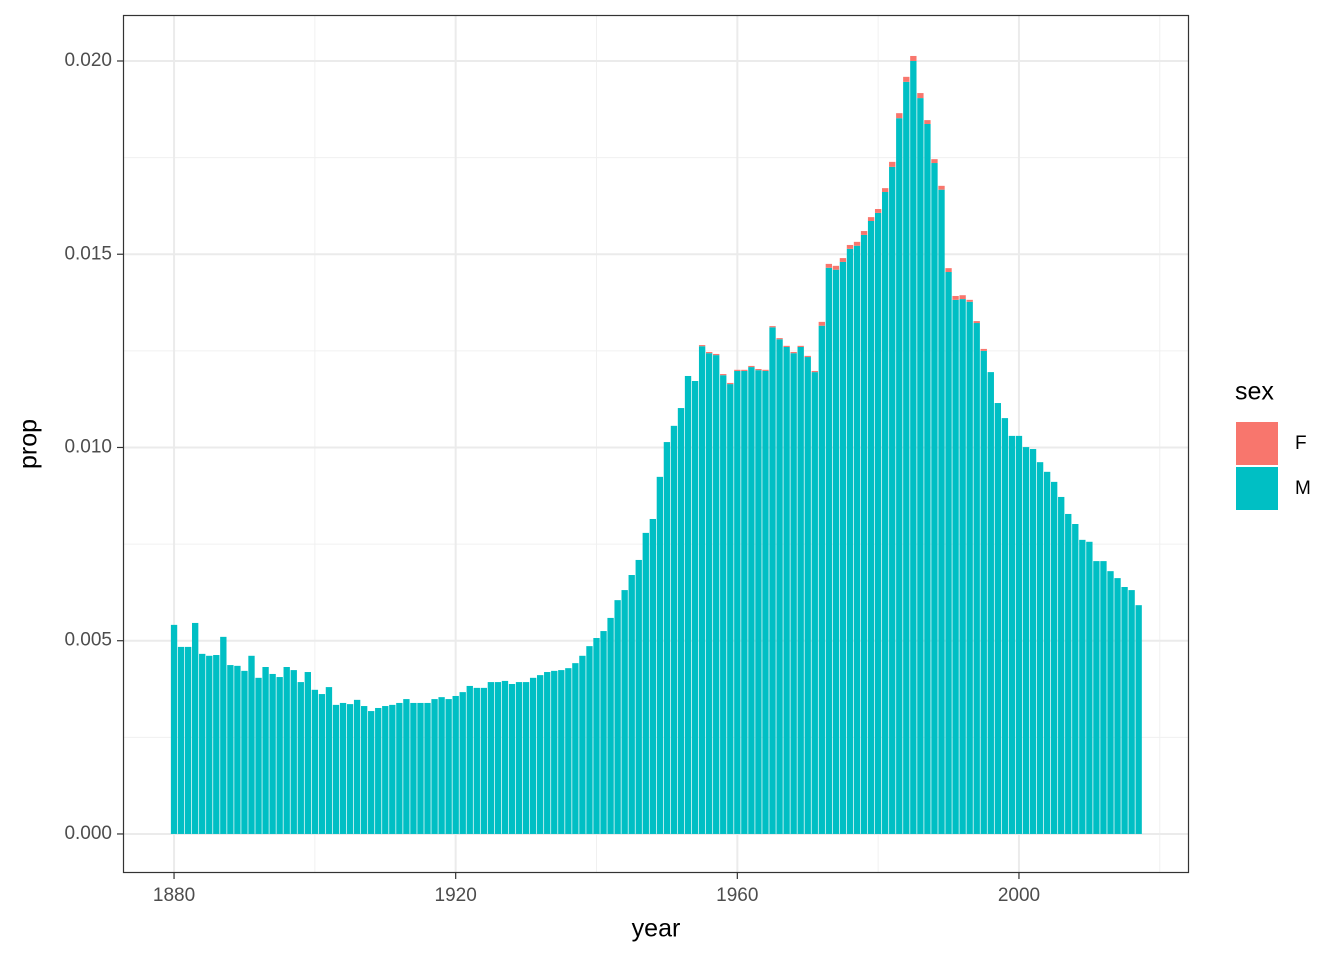 The width and height of the screenshot is (1344, 960). What do you see at coordinates (88, 60) in the screenshot?
I see `y-tick-label: 0.020` at bounding box center [88, 60].